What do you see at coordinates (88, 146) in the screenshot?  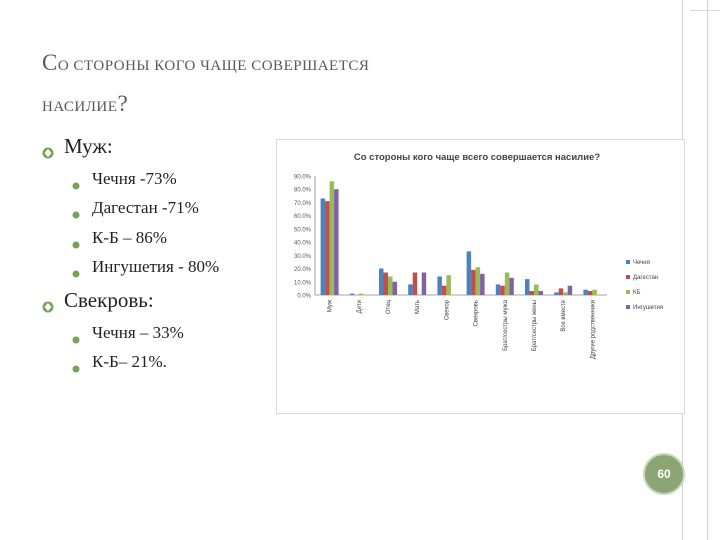 I see `list-group-label: Муж:` at bounding box center [88, 146].